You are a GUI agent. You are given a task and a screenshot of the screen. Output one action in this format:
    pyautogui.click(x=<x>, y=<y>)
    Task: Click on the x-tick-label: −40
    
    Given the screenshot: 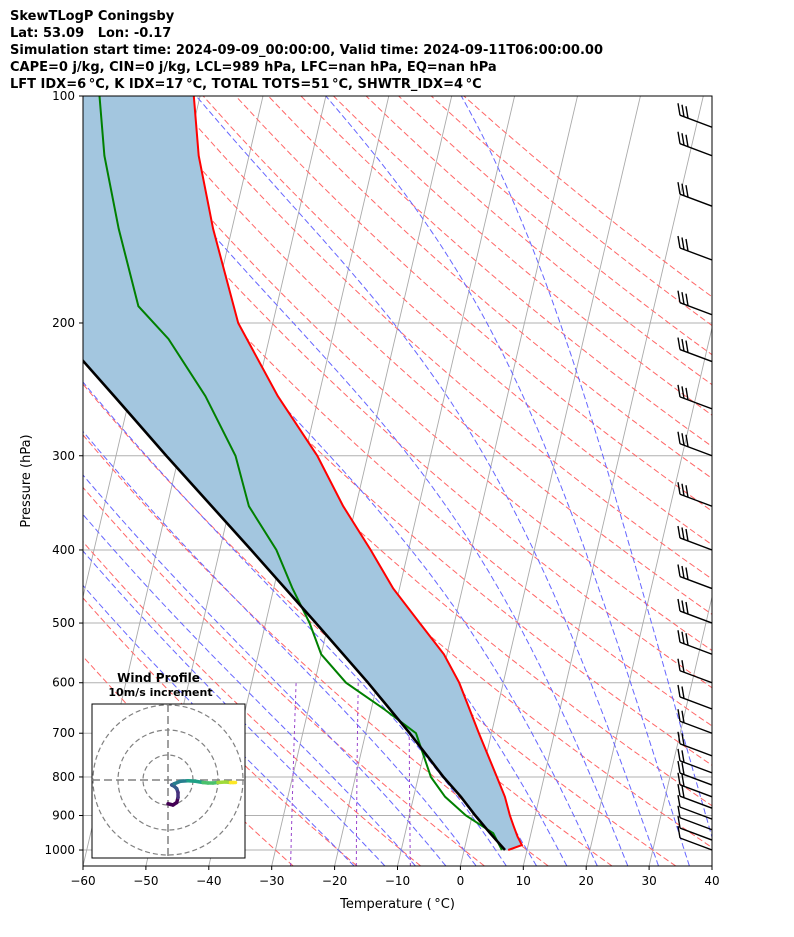 What is the action you would take?
    pyautogui.click(x=208, y=881)
    